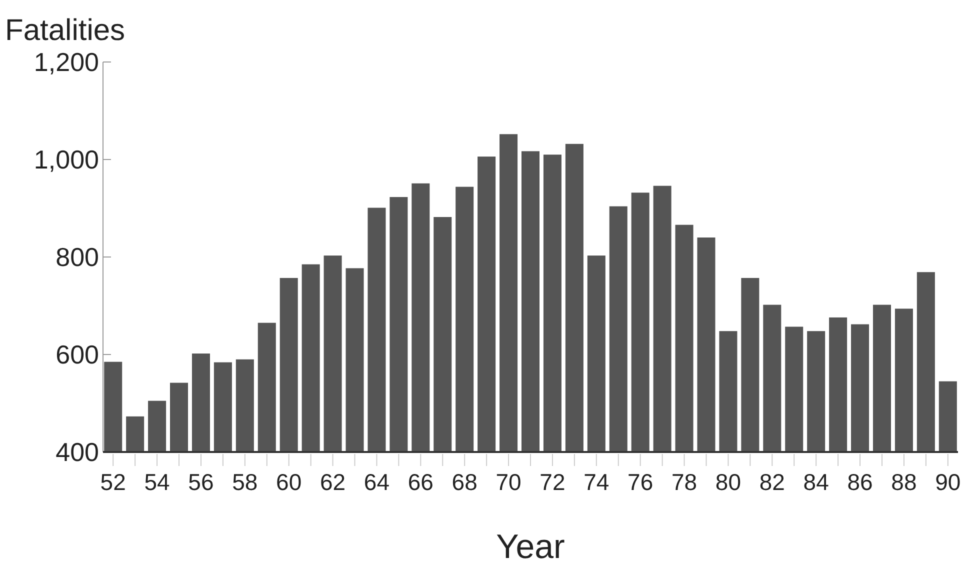 This screenshot has height=572, width=972. Describe the element at coordinates (201, 482) in the screenshot. I see `x-tick-label: 56` at that location.